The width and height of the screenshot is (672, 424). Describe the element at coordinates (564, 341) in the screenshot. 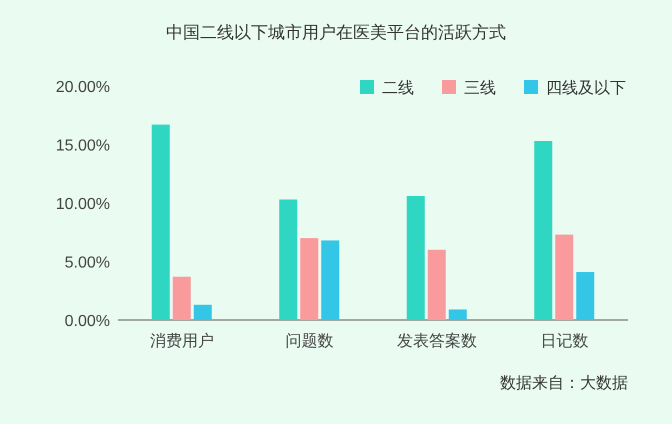

I see `x-tick-label: 日记数` at that location.